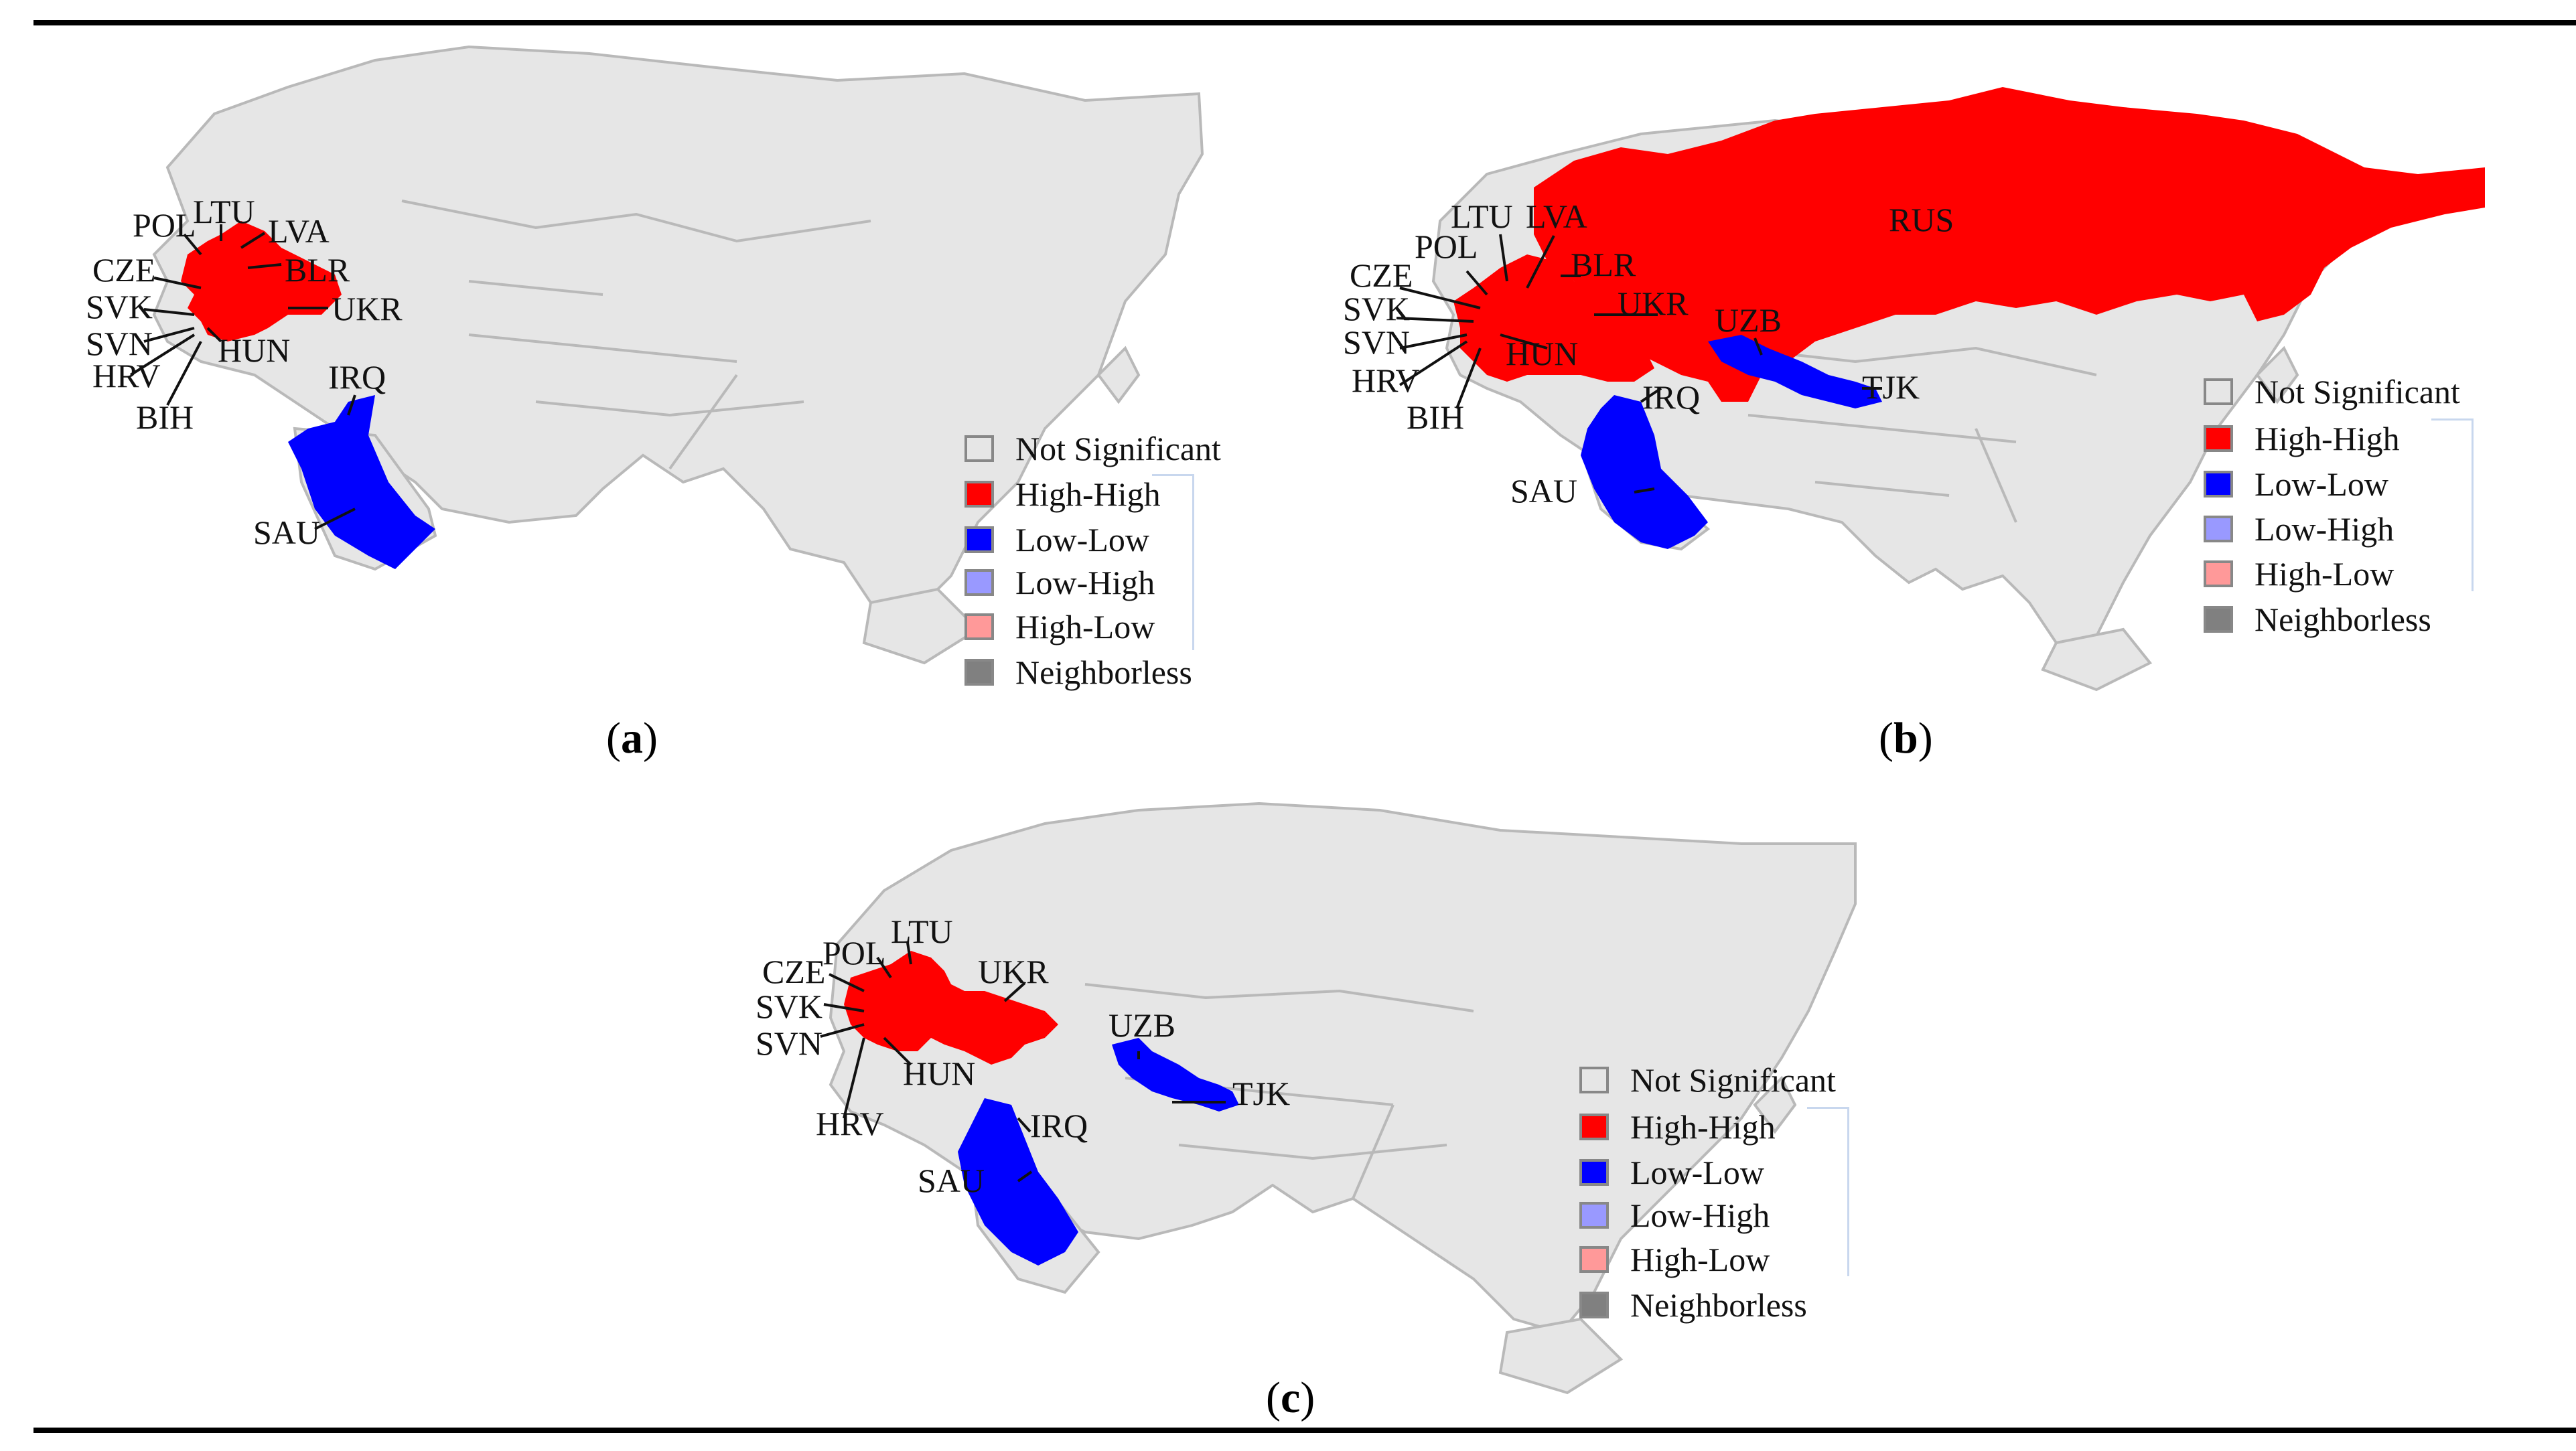 This screenshot has width=2576, height=1451. Describe the element at coordinates (2299, 574) in the screenshot. I see `legend-b-item-4: High-Low` at that location.